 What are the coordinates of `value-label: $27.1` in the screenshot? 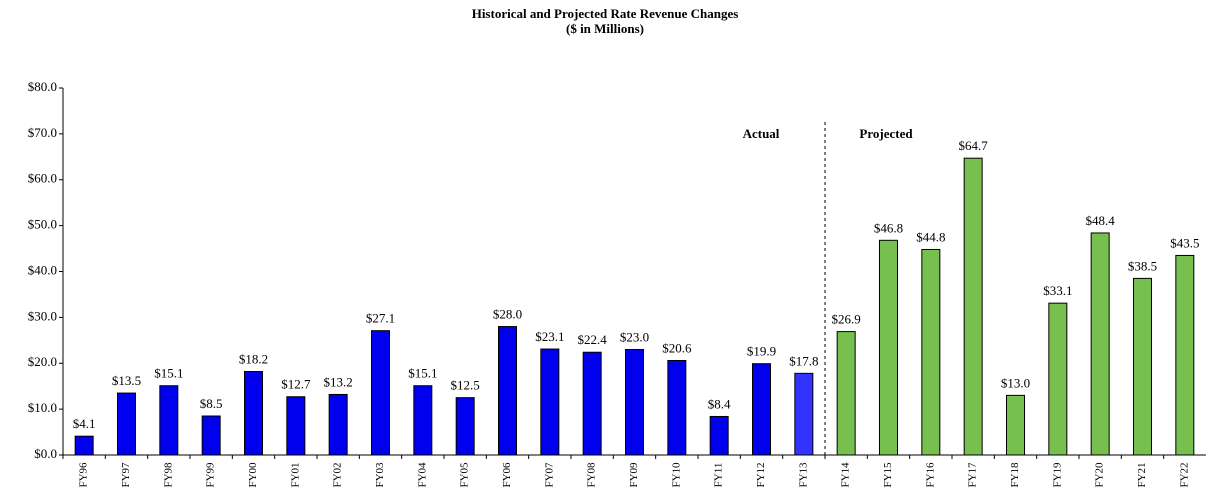 It's located at (380, 318).